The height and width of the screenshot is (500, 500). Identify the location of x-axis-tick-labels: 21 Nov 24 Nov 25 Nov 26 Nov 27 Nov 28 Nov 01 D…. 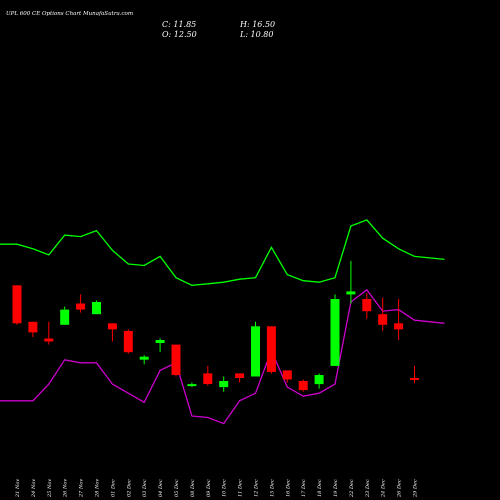
(217, 488).